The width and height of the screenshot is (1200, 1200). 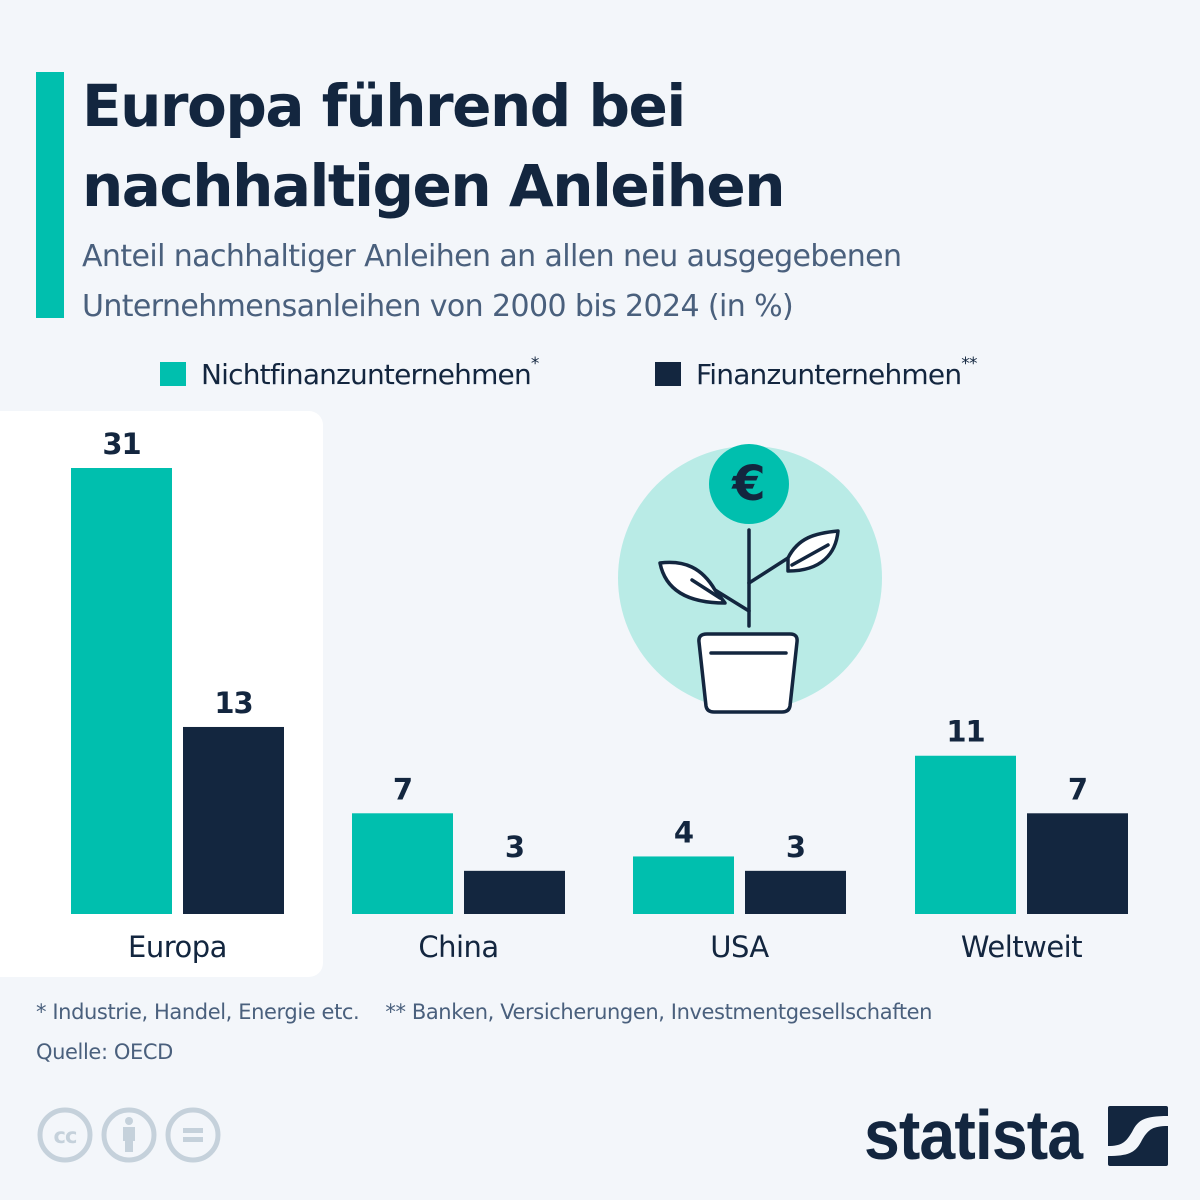 I want to click on license-icons: cc, so click(x=129, y=1135).